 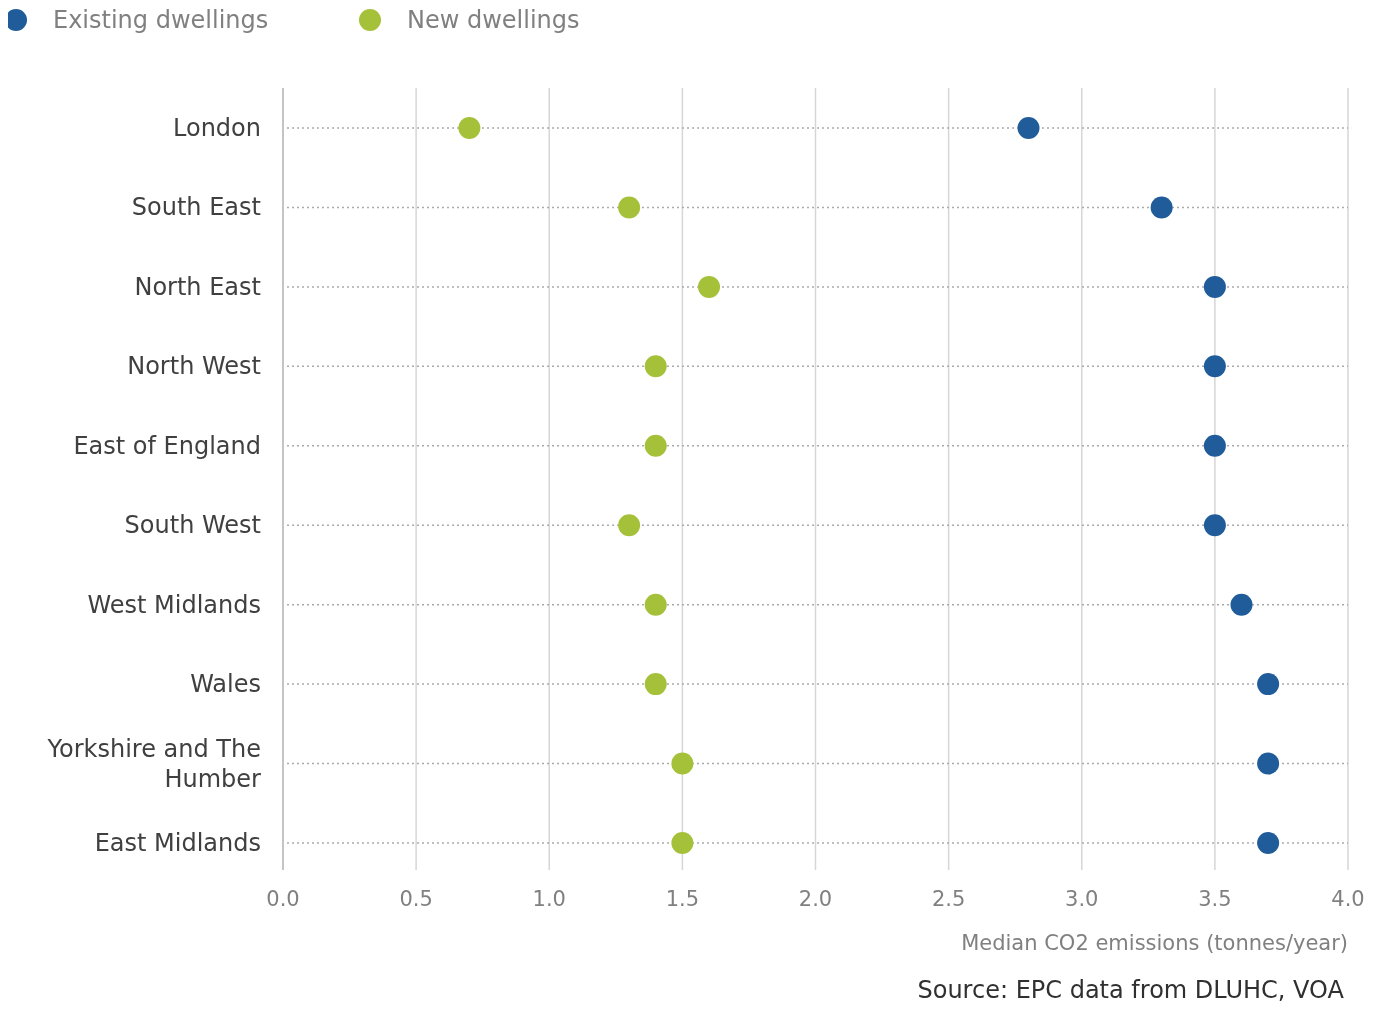 I want to click on x-tick-label: 1.5, so click(x=682, y=899).